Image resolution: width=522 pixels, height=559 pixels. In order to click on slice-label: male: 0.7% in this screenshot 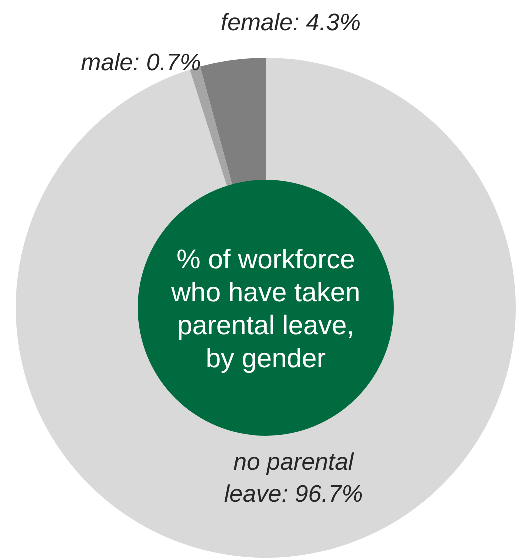, I will do `click(141, 62)`.